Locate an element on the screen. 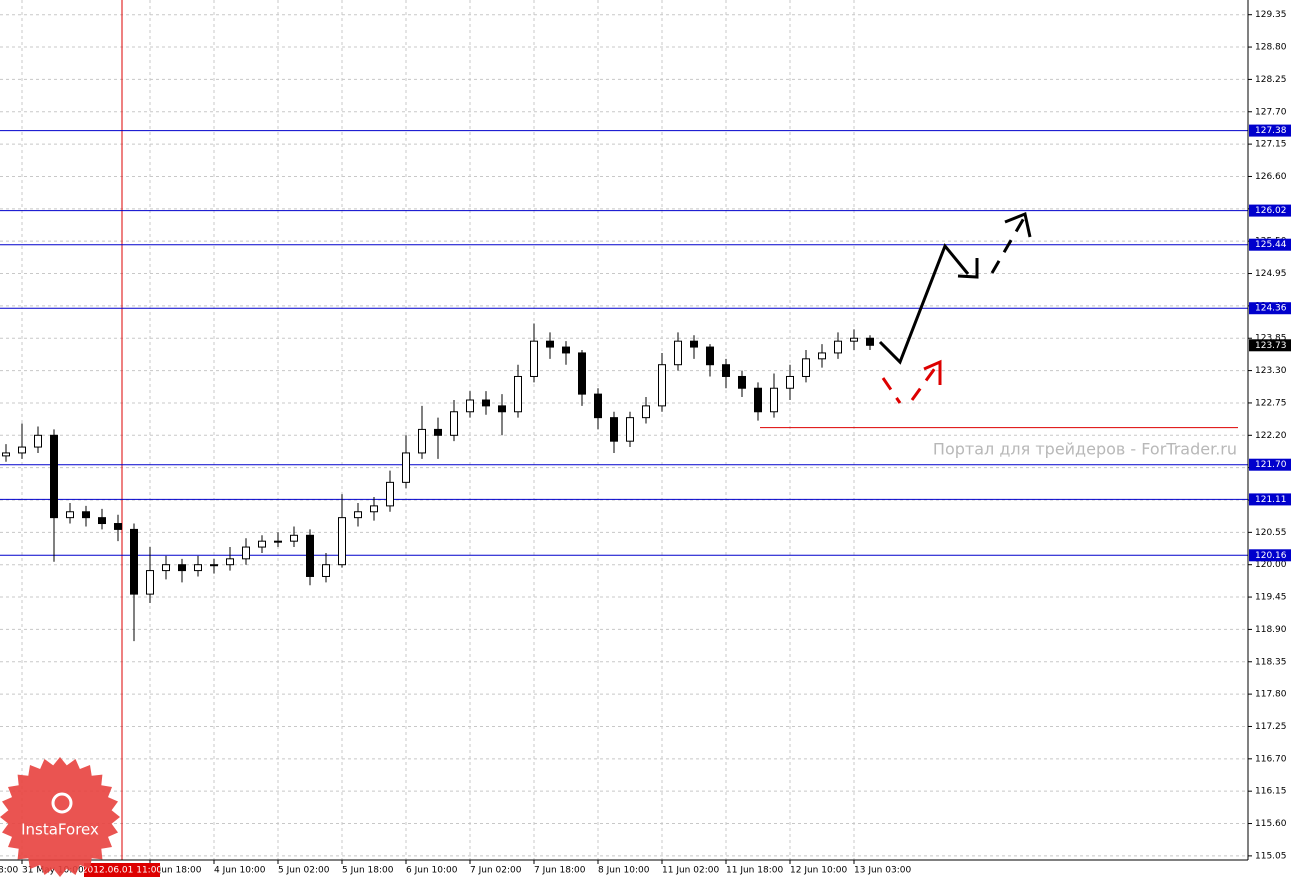 The width and height of the screenshot is (1293, 877). level-label: 120.16 is located at coordinates (1271, 556).